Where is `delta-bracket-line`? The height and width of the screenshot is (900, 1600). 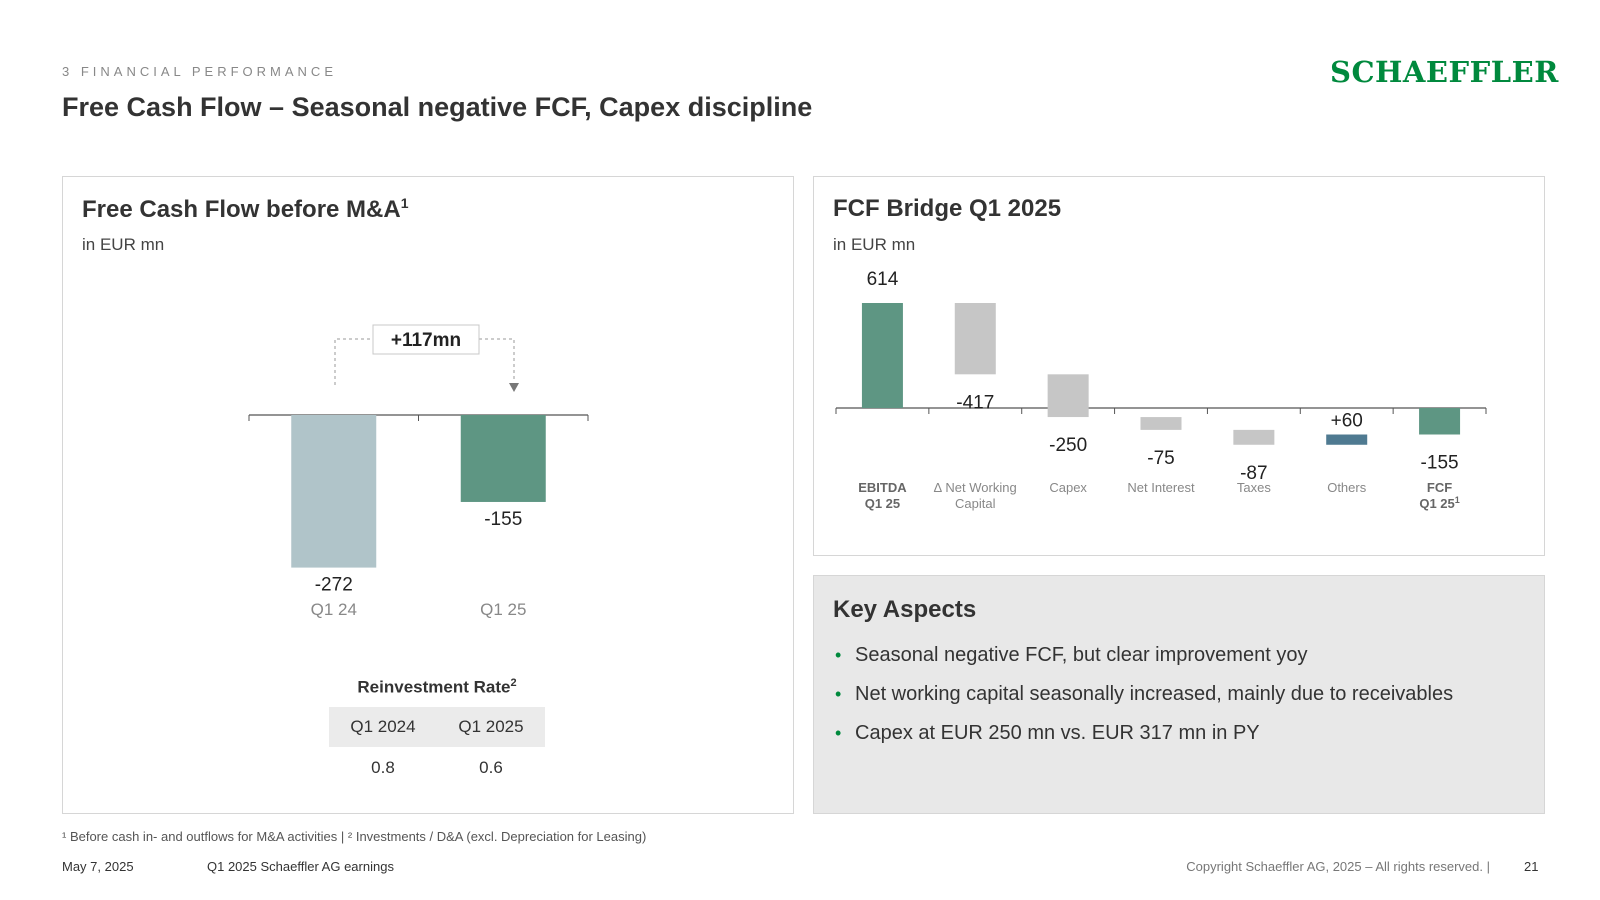
delta-bracket-line is located at coordinates (353, 361).